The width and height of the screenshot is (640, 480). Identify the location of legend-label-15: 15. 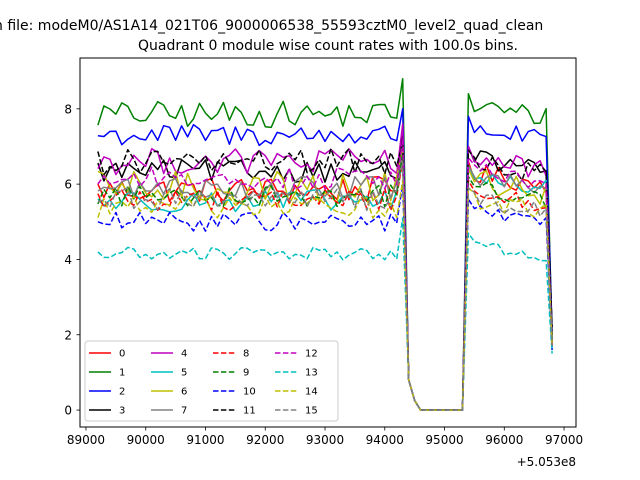
(311, 411).